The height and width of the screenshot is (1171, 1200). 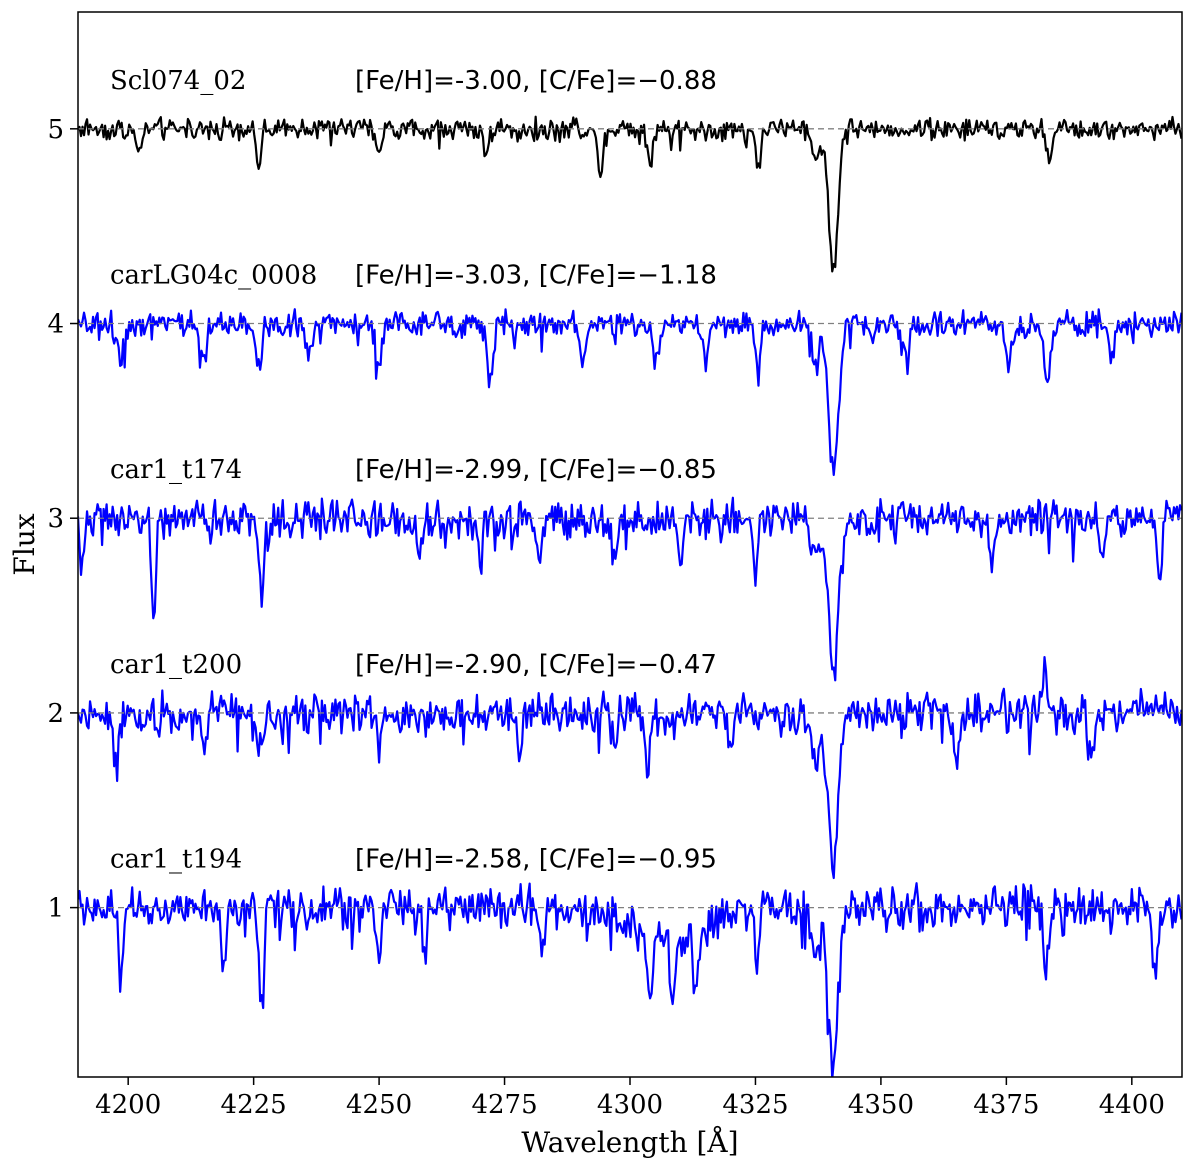 What do you see at coordinates (755, 1105) in the screenshot?
I see `x-tick-label: 4325` at bounding box center [755, 1105].